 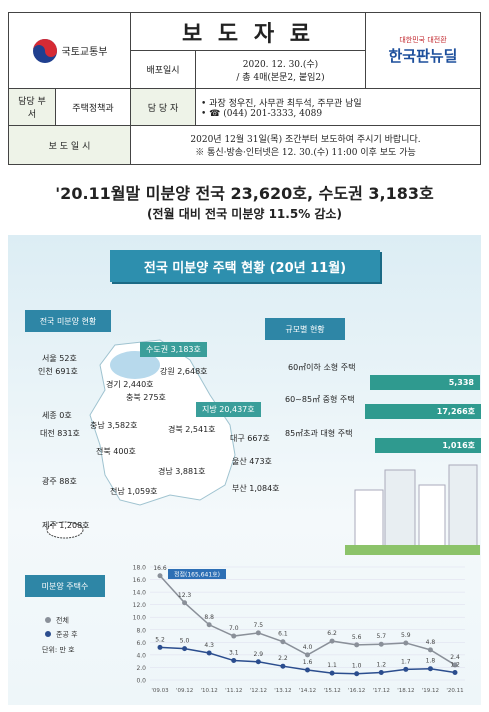 I want to click on x-tick-label: '20.11, so click(x=454, y=691).